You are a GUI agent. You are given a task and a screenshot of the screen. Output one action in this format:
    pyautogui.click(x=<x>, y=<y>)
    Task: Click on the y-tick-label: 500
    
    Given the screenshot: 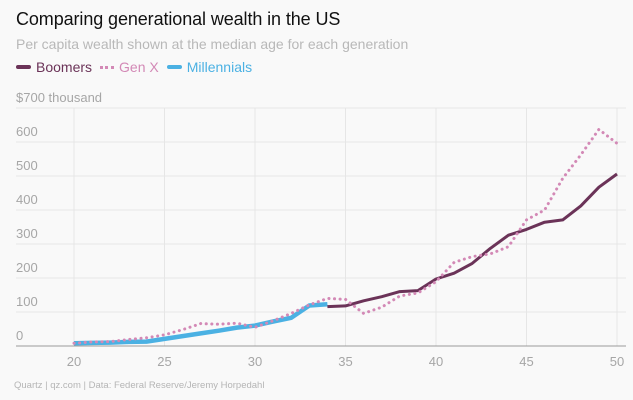 What is the action you would take?
    pyautogui.click(x=27, y=165)
    